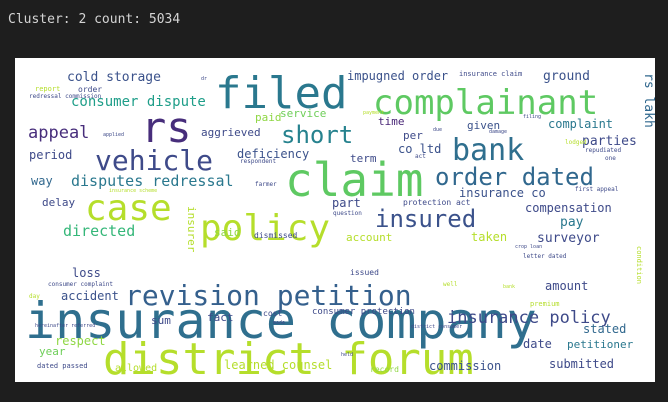 The width and height of the screenshot is (668, 402). What do you see at coordinates (490, 74) in the screenshot?
I see `word-insurance-claim-72: insurance claim` at bounding box center [490, 74].